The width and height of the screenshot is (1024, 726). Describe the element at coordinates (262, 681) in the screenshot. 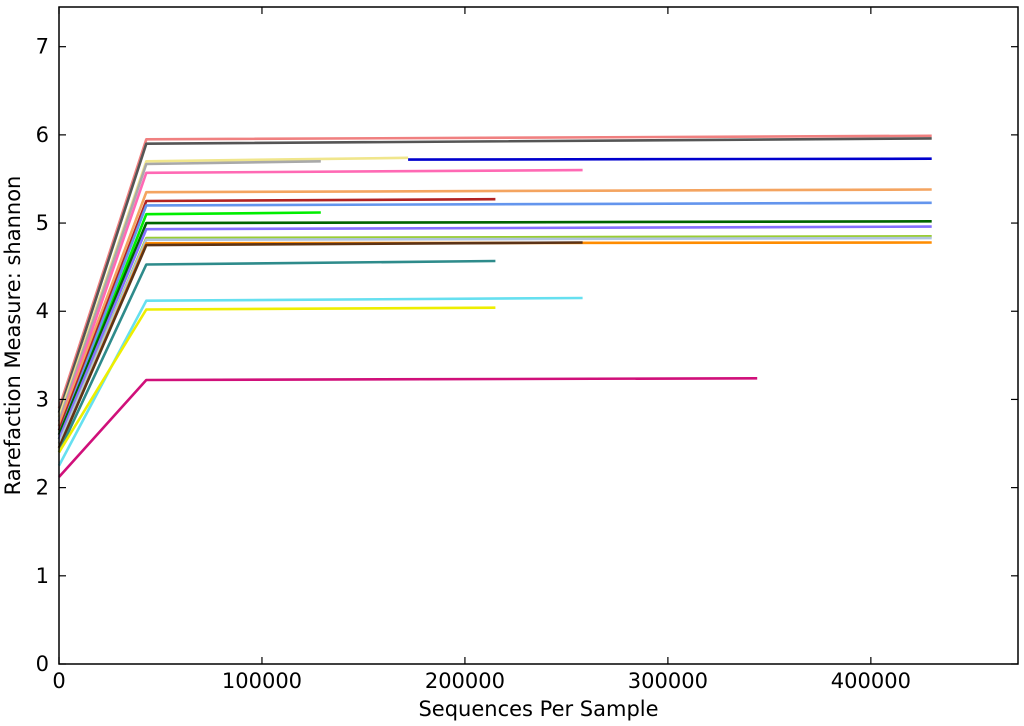

I see `x-tick-label: 100000` at that location.